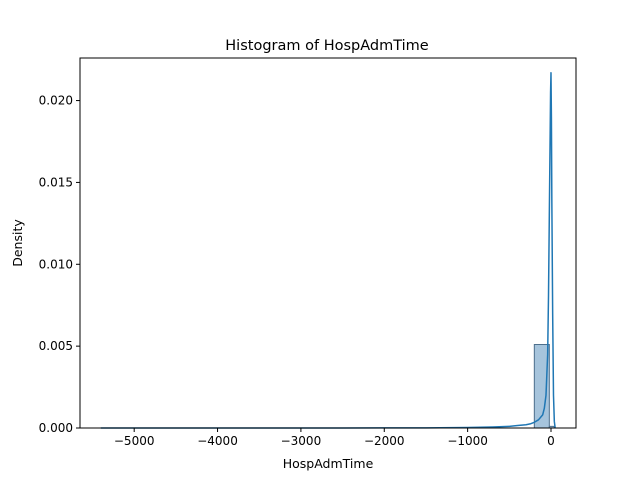 The image size is (640, 480). I want to click on y-tick-label: 0.005, so click(56, 346).